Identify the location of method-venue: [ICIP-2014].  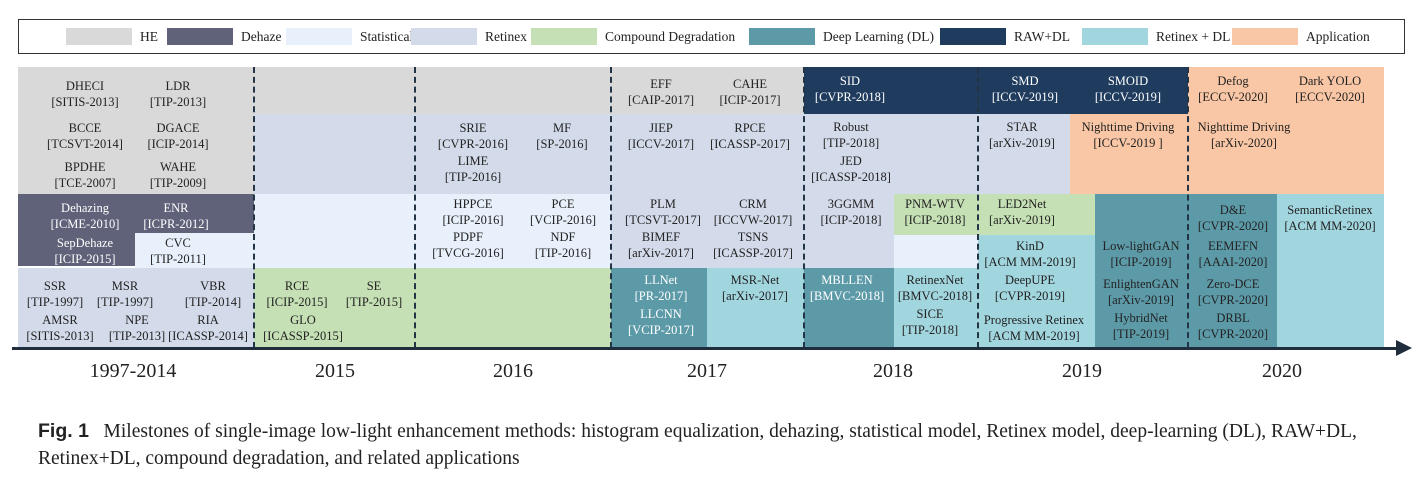
(178, 143).